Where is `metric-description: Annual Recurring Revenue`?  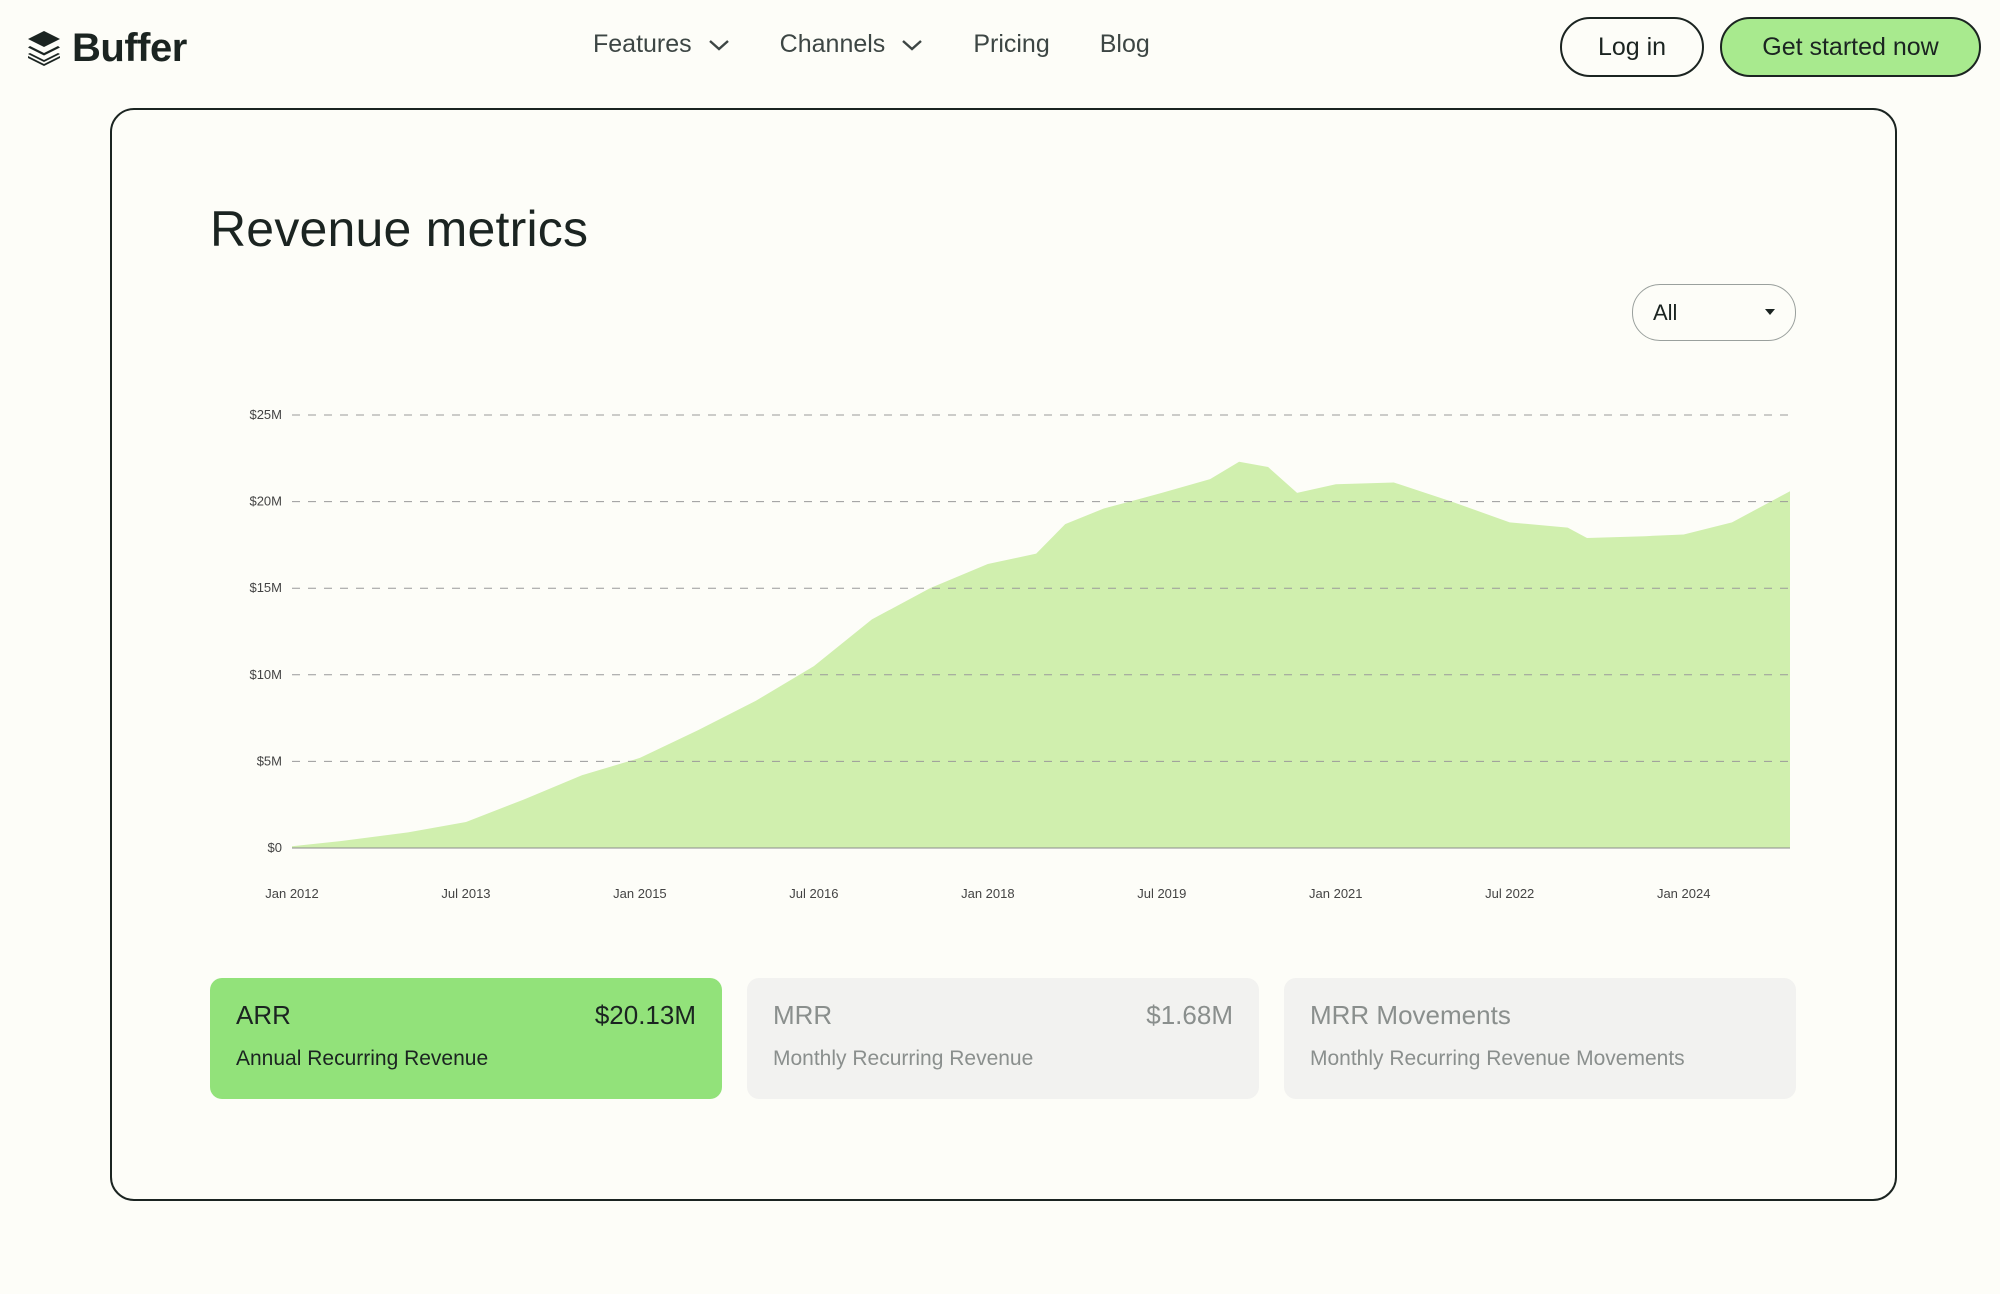 metric-description: Annual Recurring Revenue is located at coordinates (362, 1058).